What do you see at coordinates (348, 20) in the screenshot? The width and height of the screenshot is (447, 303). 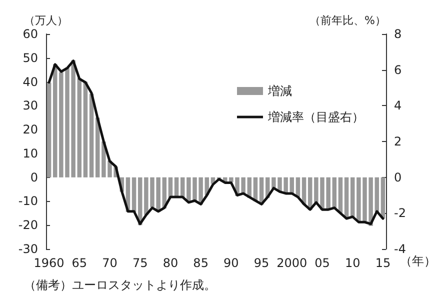 I see `y2-axis-title: （前年比、%）` at bounding box center [348, 20].